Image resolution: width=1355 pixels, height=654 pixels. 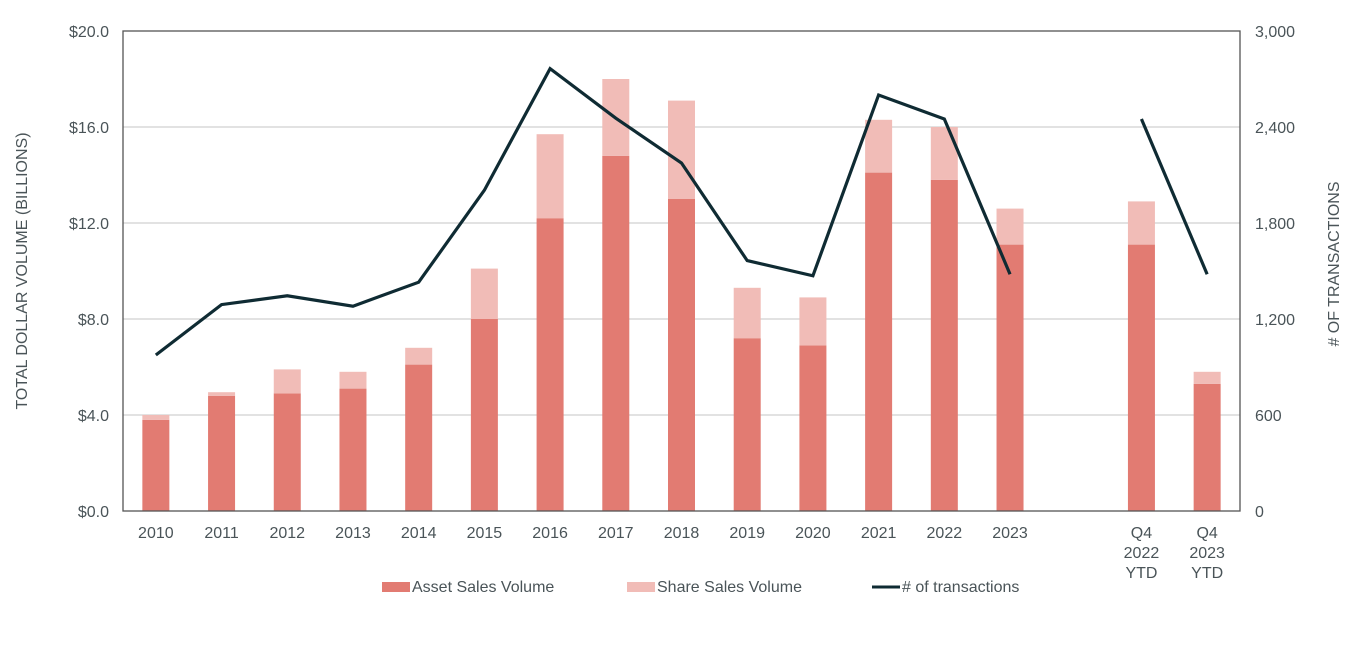 What do you see at coordinates (89, 272) in the screenshot?
I see `left-axis-ticks: $0.0 $4.0 $8.0 $12.0 $16.0 $20.0` at bounding box center [89, 272].